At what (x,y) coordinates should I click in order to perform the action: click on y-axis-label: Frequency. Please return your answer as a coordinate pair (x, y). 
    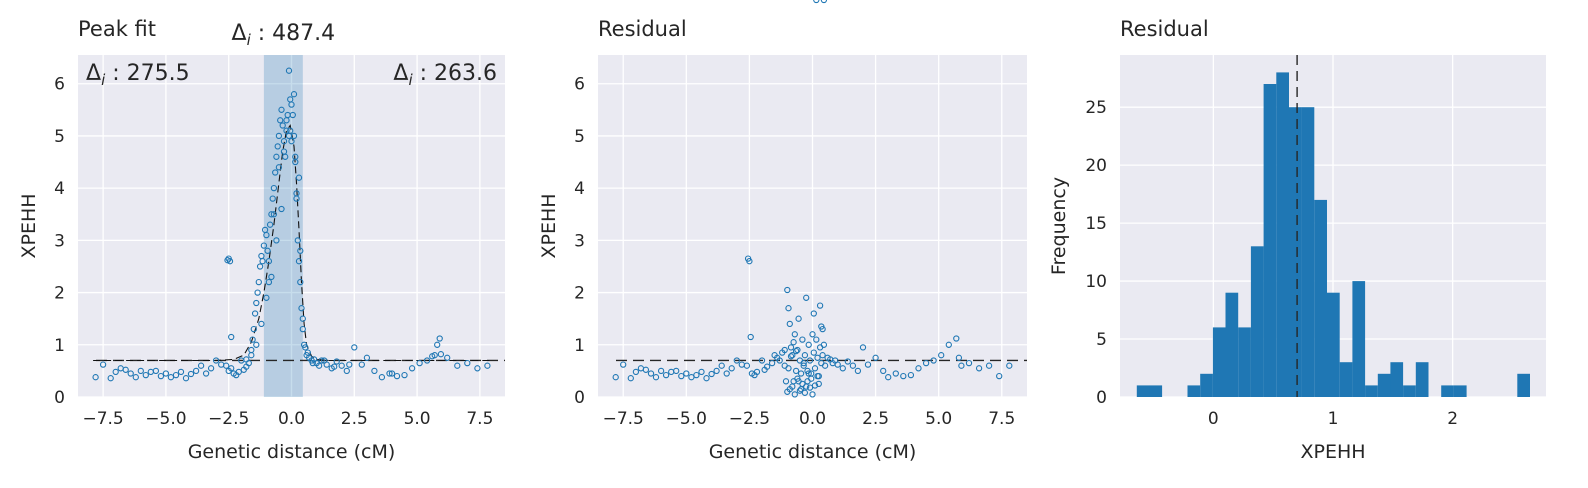
    Looking at the image, I should click on (1059, 226).